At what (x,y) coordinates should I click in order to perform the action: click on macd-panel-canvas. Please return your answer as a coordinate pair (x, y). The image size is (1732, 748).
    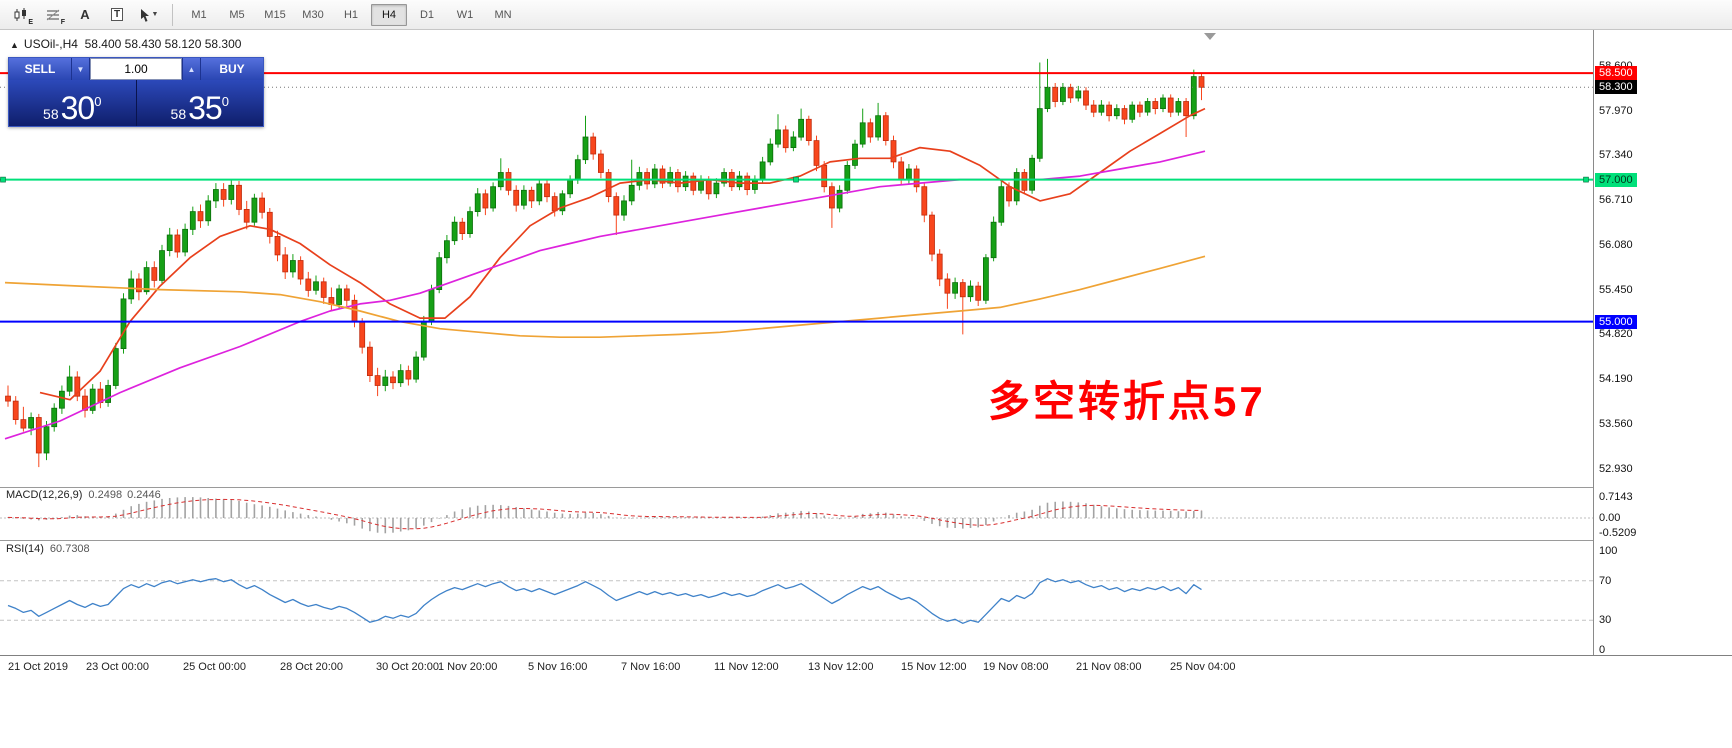
    Looking at the image, I should click on (866, 513).